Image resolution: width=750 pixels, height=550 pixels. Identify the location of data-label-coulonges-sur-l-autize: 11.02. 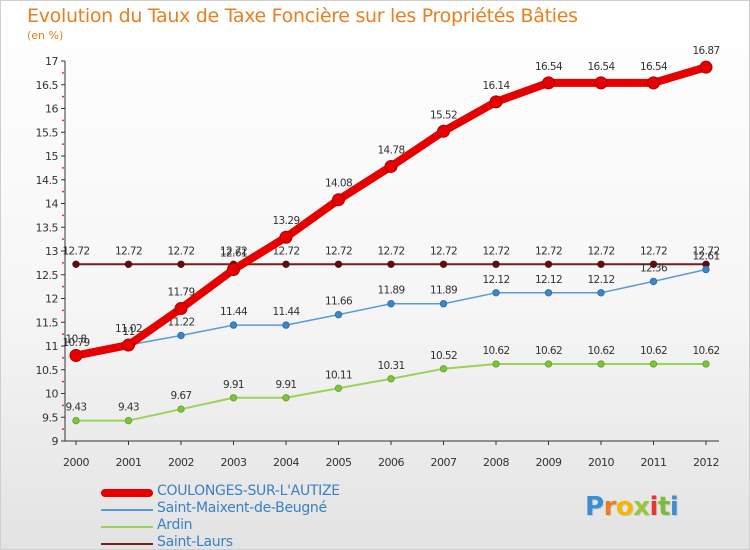
(128, 329).